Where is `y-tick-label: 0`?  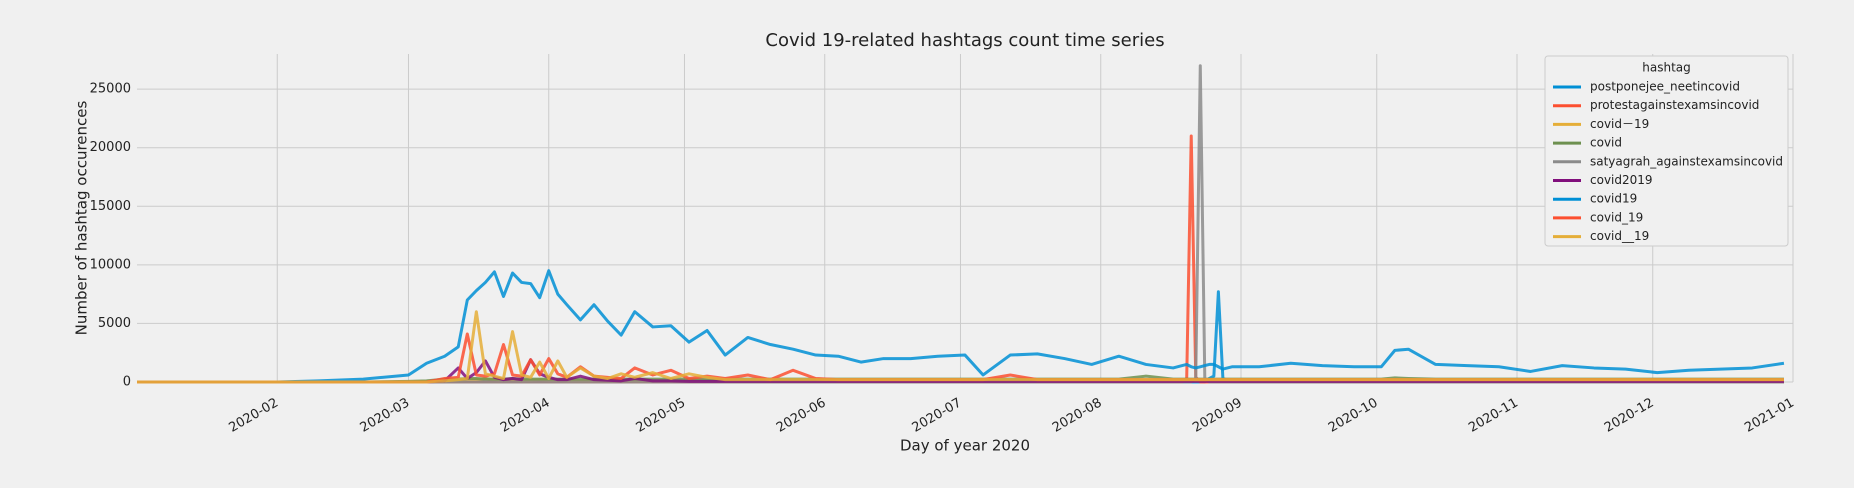
y-tick-label: 0 is located at coordinates (127, 382).